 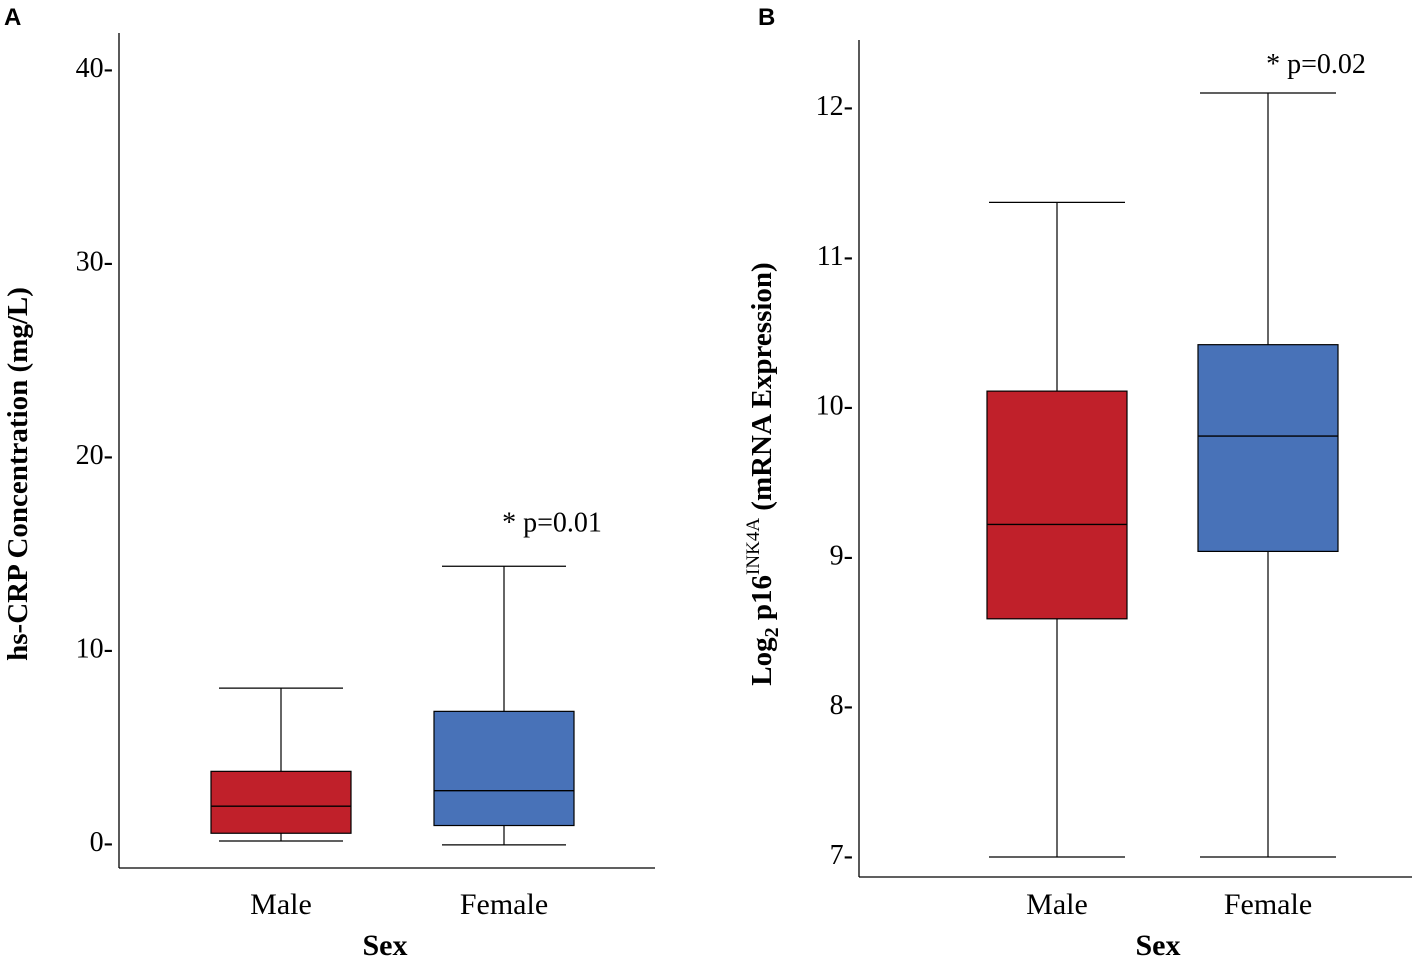 What do you see at coordinates (1169, 904) in the screenshot?
I see `x-category-labels-b: Male Female` at bounding box center [1169, 904].